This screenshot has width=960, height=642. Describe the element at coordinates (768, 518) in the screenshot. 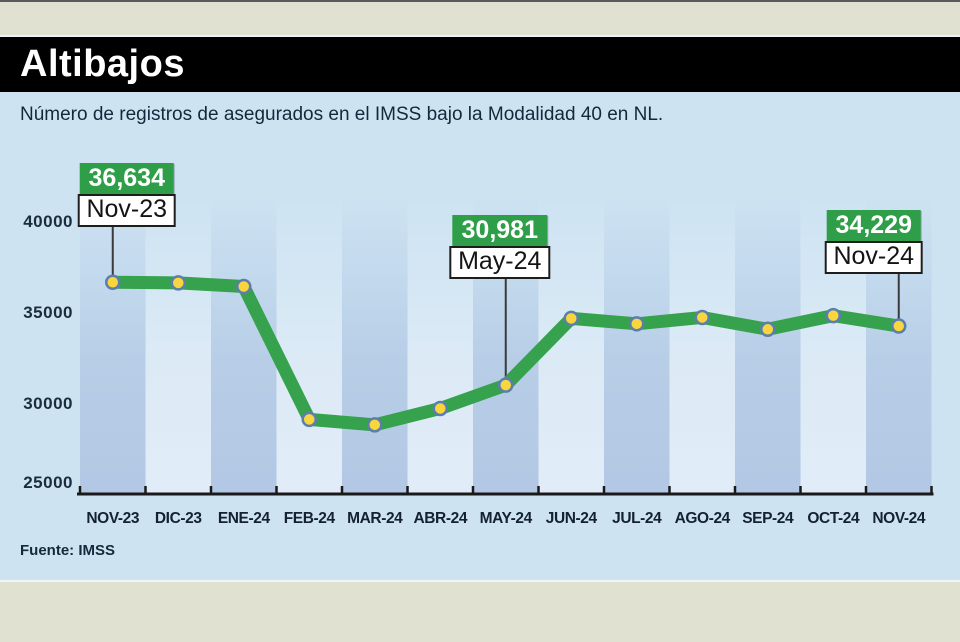

I see `x-axis-label: SEP-24` at that location.